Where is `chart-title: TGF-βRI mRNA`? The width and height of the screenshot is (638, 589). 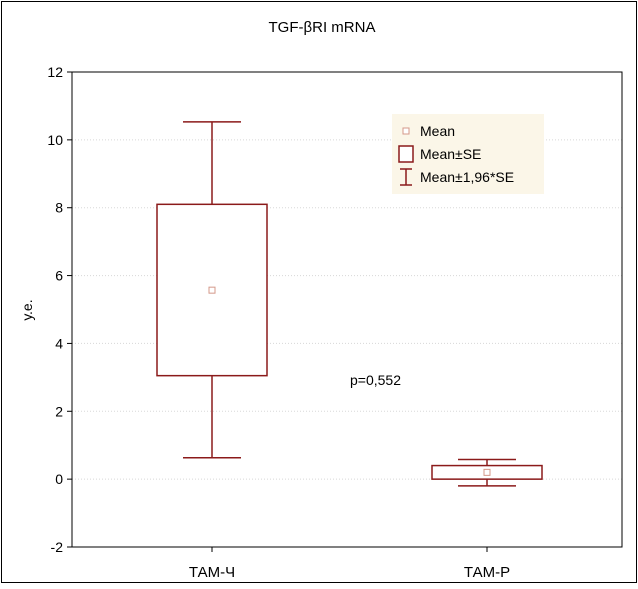
chart-title: TGF-βRI mRNA is located at coordinates (322, 27).